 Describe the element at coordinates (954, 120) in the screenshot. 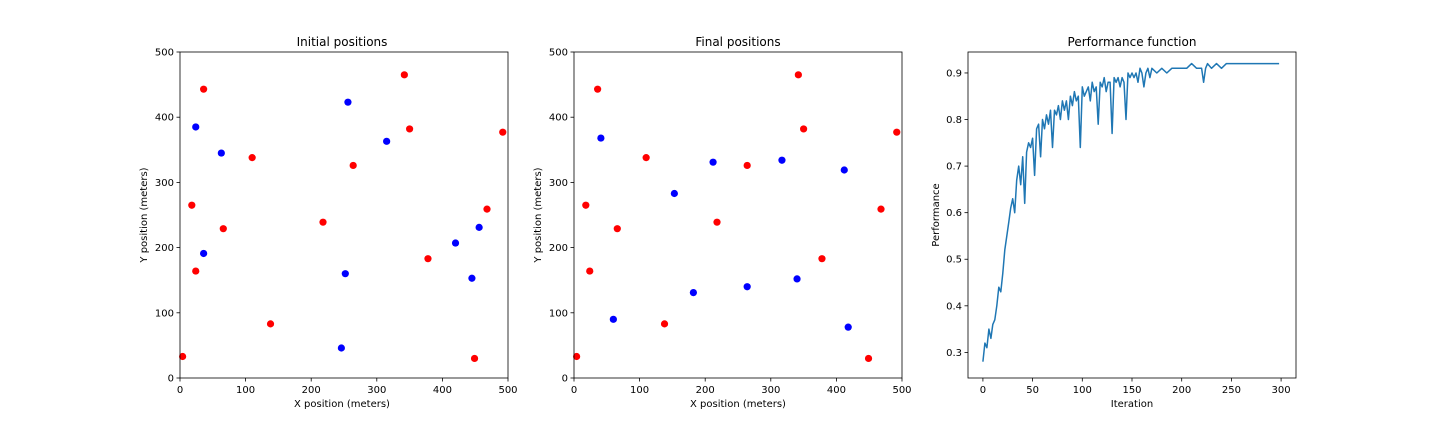

I see `y-tick-label: 0.8` at that location.